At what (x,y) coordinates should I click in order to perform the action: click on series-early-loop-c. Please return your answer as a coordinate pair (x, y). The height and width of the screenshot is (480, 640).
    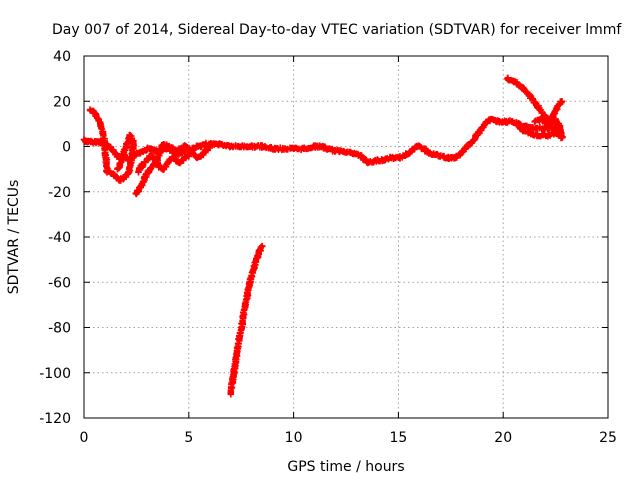
    Looking at the image, I should click on (163, 164).